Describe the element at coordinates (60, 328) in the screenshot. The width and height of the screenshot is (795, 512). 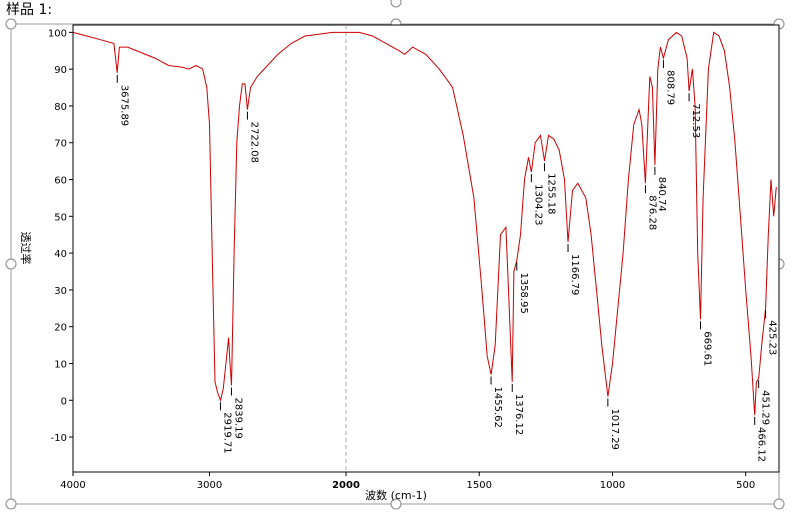
I see `y-tick-label: 20` at that location.